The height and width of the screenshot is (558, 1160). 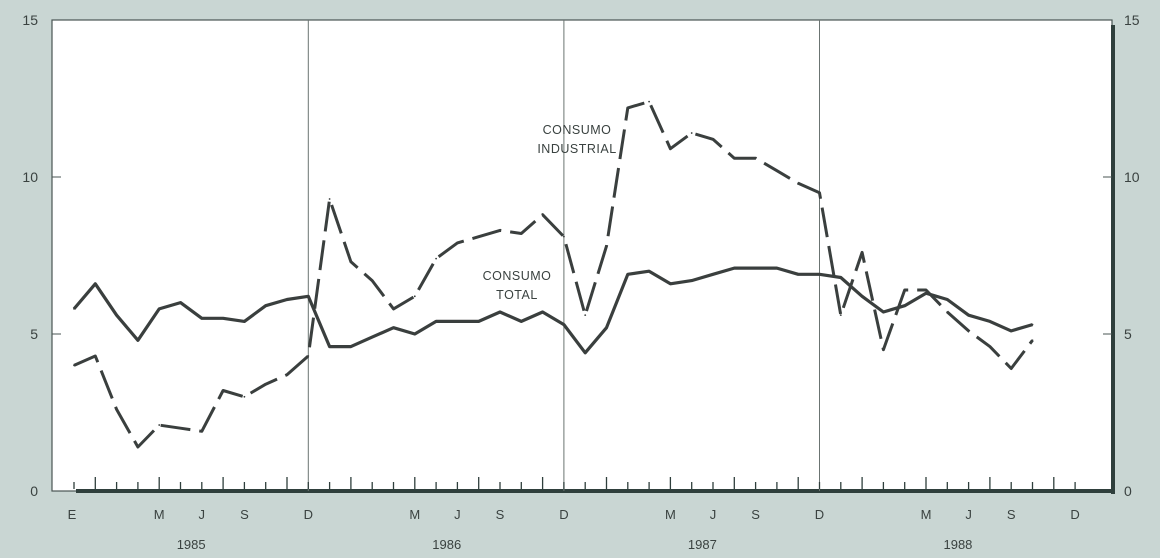 I want to click on x-month-label: E, so click(x=72, y=514).